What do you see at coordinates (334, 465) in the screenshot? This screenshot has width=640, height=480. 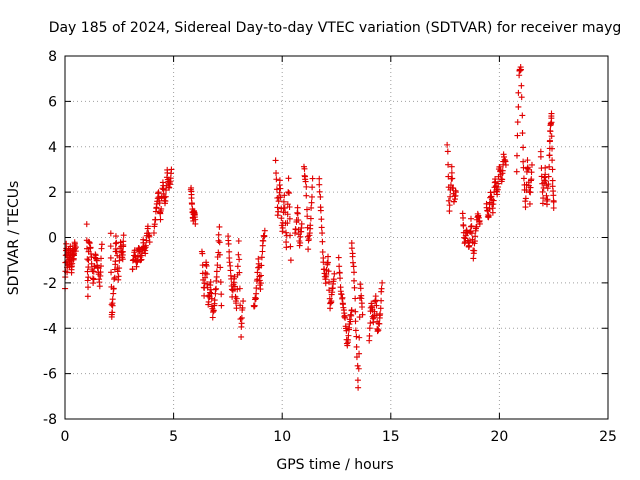 I see `x-axis-label: GPS time / hours` at bounding box center [334, 465].